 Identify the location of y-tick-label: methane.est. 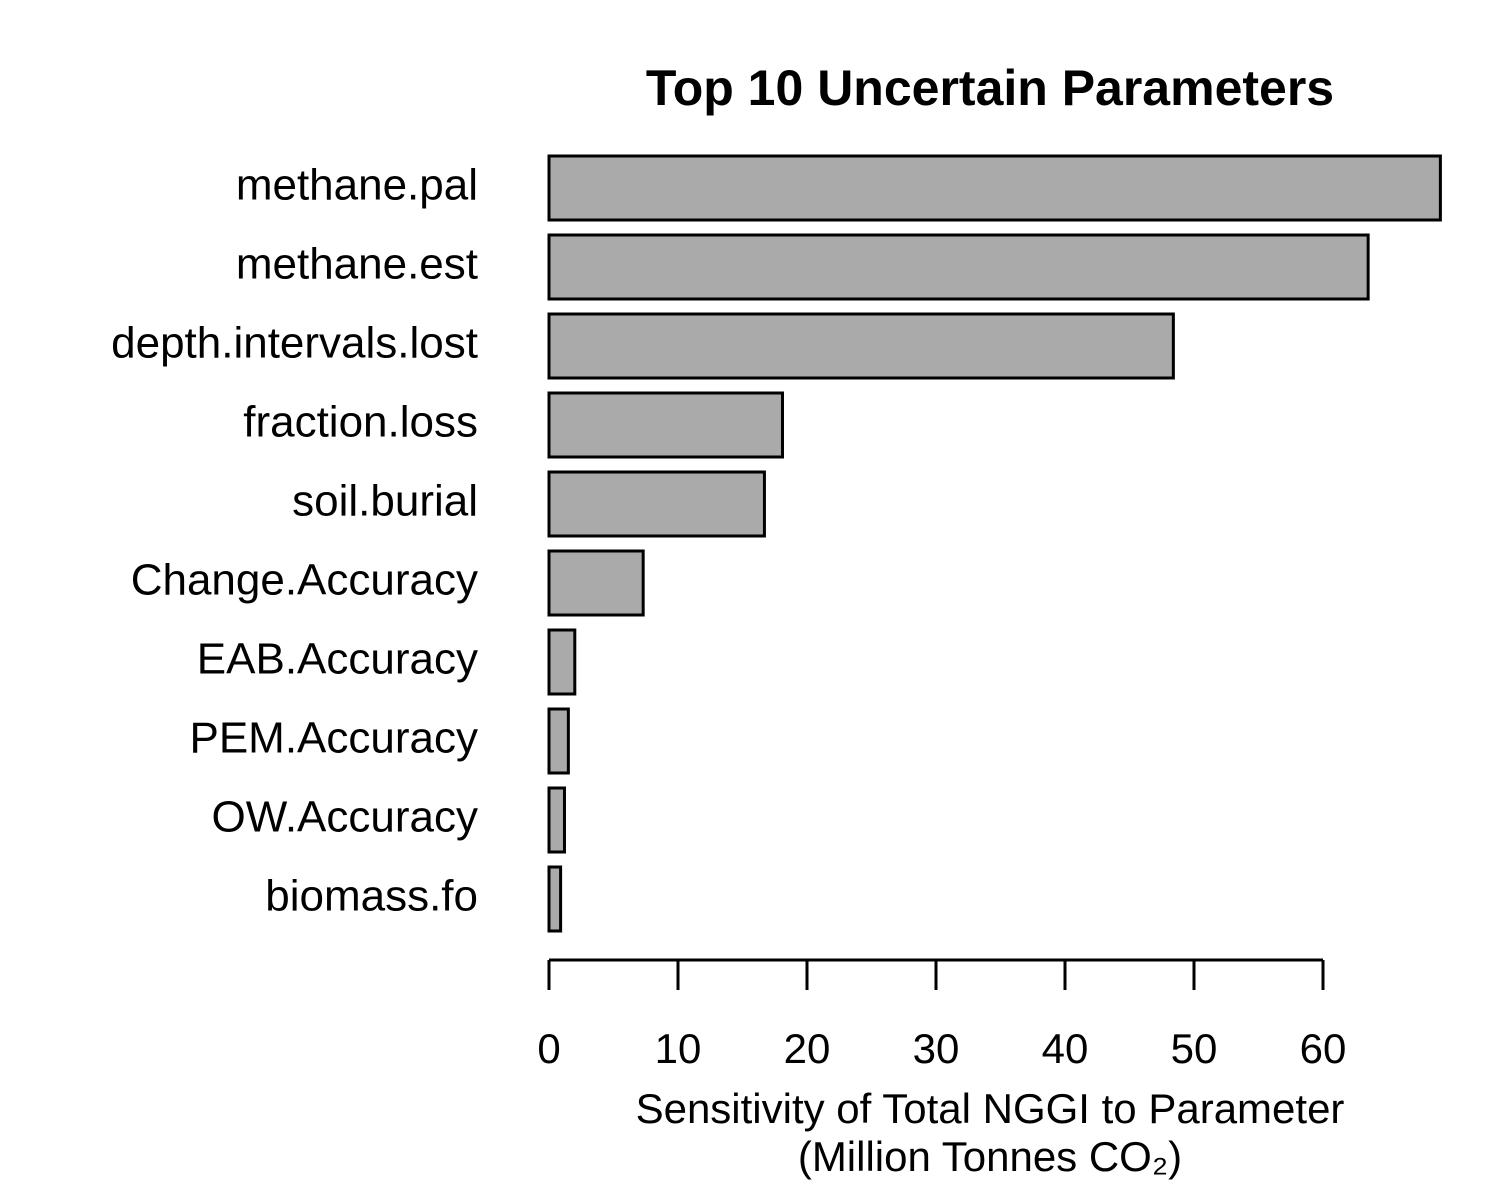
(357, 264).